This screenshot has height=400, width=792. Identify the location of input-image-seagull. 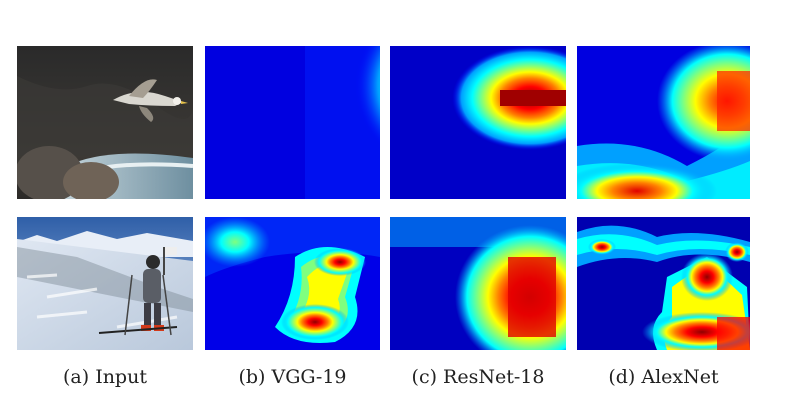
(105, 122).